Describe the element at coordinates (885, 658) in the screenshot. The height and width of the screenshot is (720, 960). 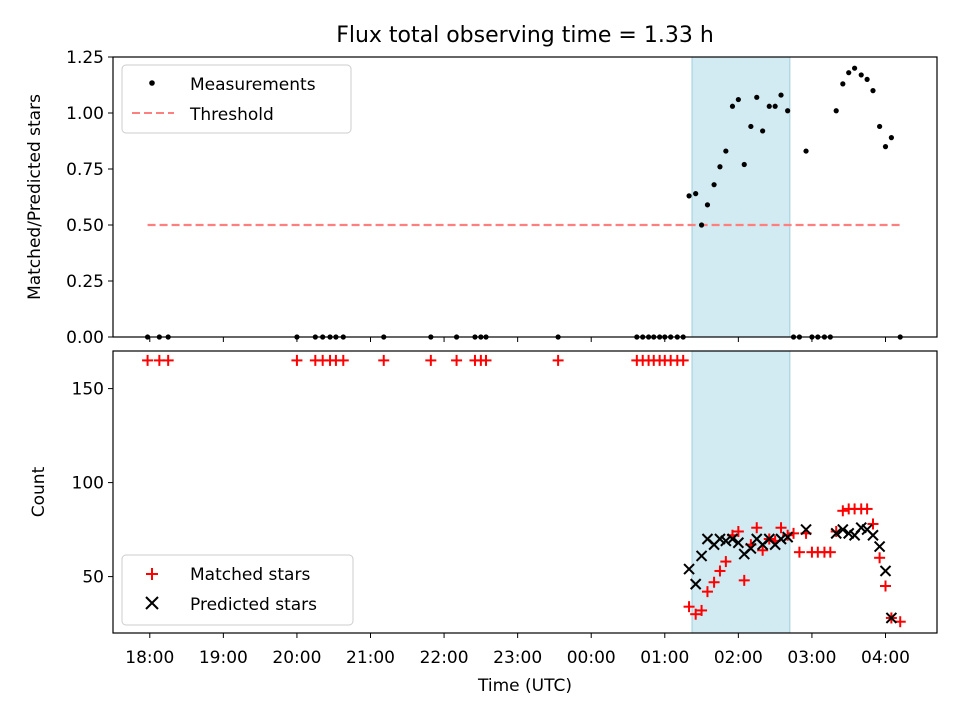
I see `bottom-x-tick-label: 04:00` at that location.